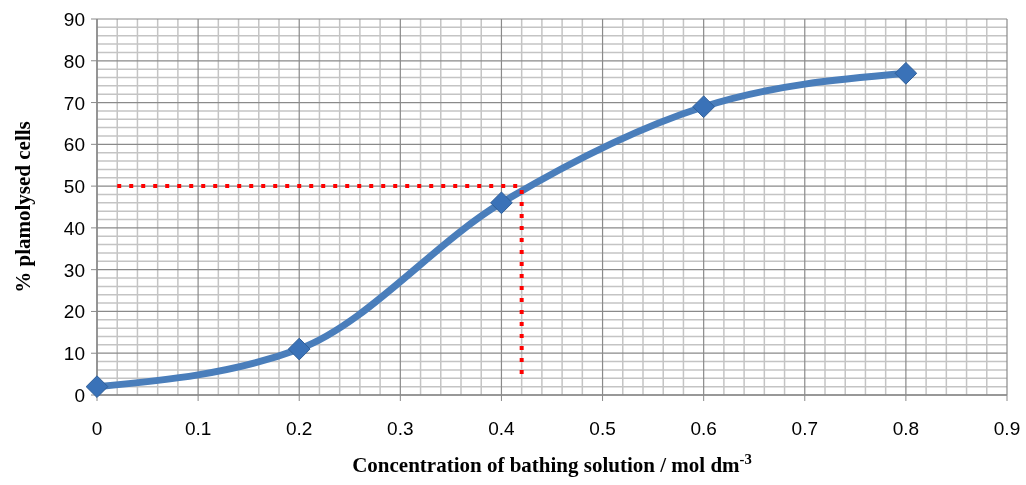  What do you see at coordinates (198, 428) in the screenshot?
I see `x-tick-label: 0.1` at bounding box center [198, 428].